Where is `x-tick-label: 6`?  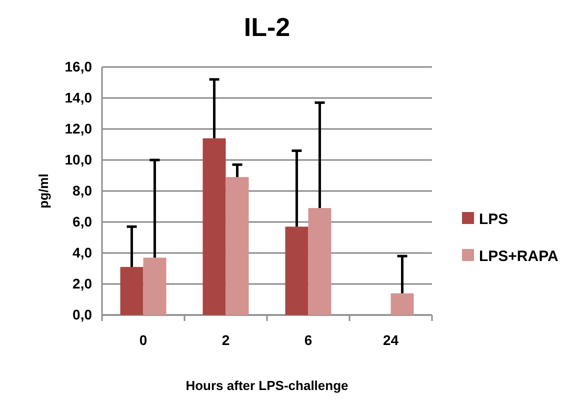 x-tick-label: 6 is located at coordinates (308, 340).